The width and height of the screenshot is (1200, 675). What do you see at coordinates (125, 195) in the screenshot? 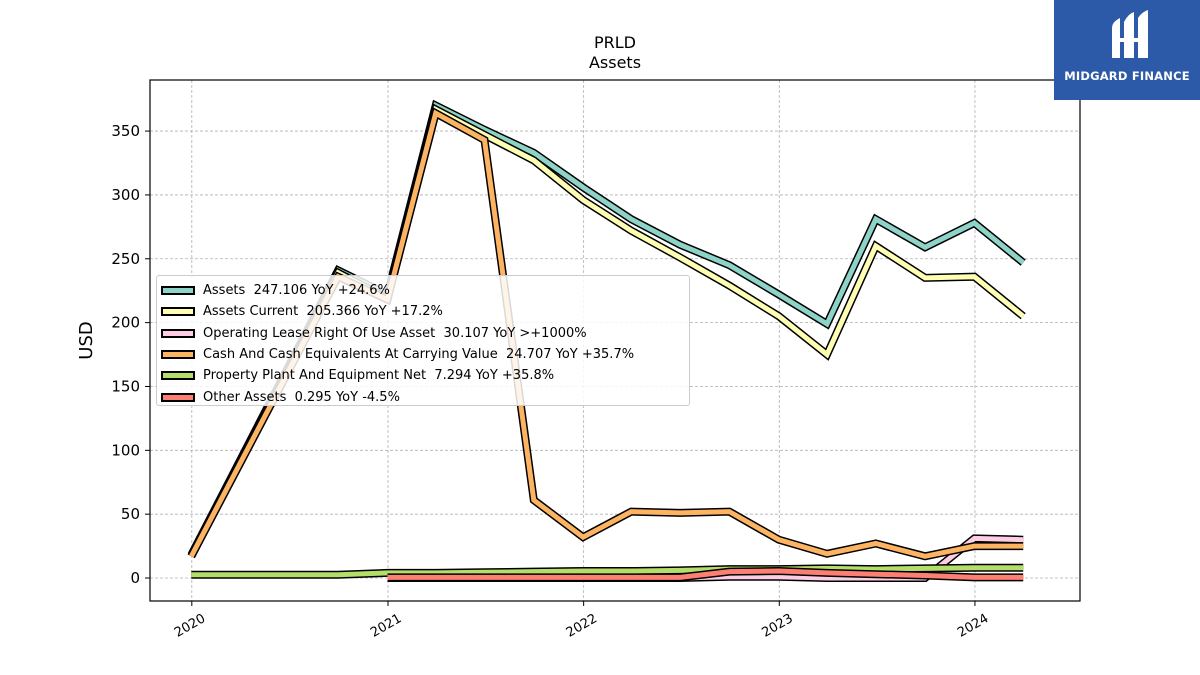
I see `y-tick-label: 300` at bounding box center [125, 195].